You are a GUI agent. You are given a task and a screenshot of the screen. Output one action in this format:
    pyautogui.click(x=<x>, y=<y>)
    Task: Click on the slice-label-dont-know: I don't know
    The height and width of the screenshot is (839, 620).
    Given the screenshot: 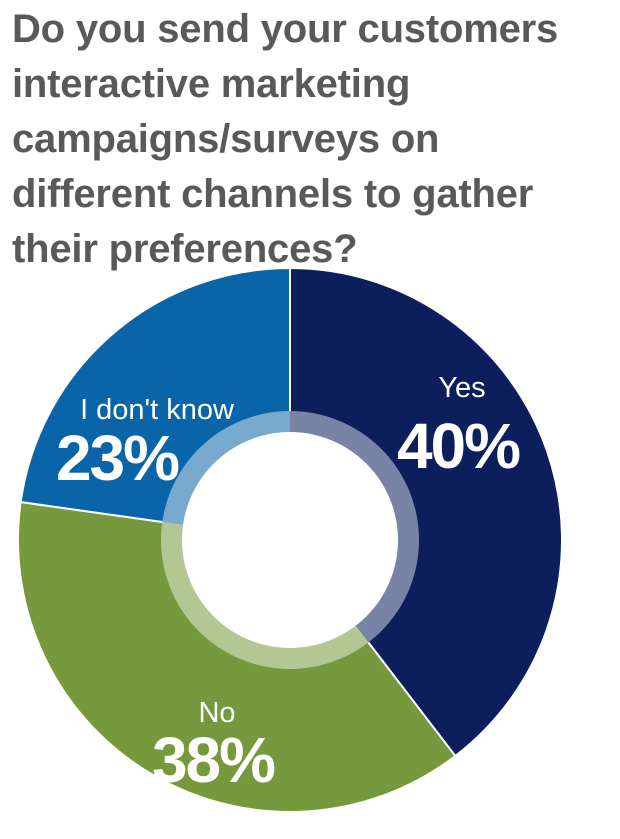 What is the action you would take?
    pyautogui.click(x=157, y=410)
    